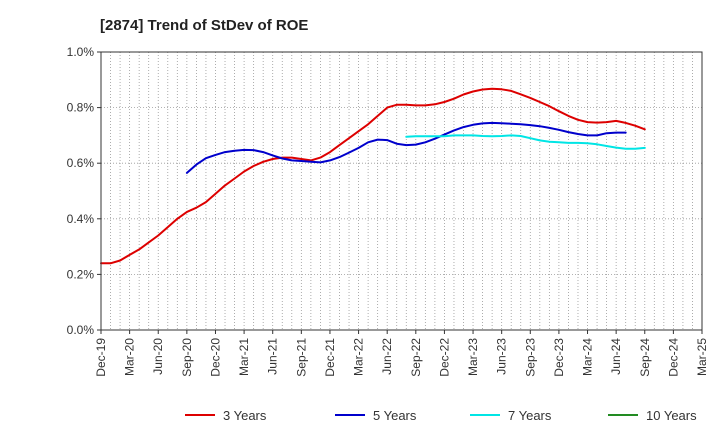 This screenshot has height=440, width=720. I want to click on y-tick-label: 0.8%, so click(81, 108).